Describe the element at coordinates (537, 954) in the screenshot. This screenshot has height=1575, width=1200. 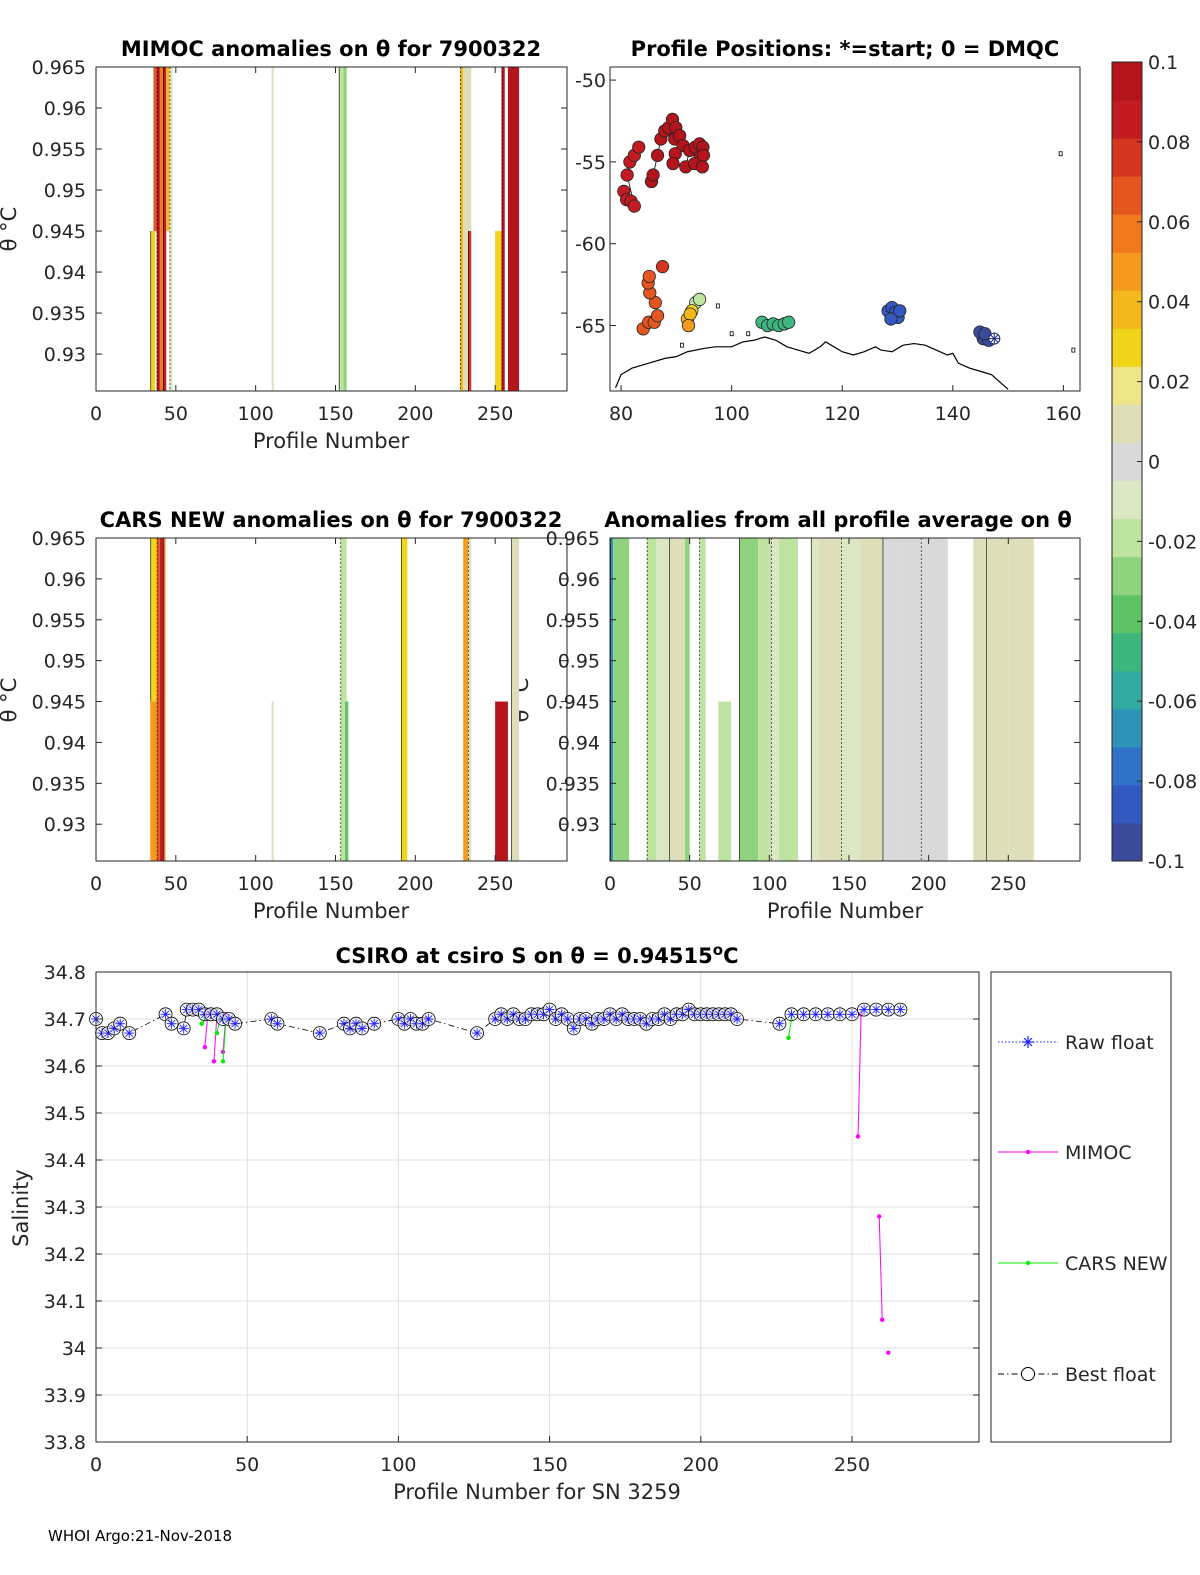
I see `csiro-panel-title: CSIRO at csiro S on θ = 0.94515oC` at that location.